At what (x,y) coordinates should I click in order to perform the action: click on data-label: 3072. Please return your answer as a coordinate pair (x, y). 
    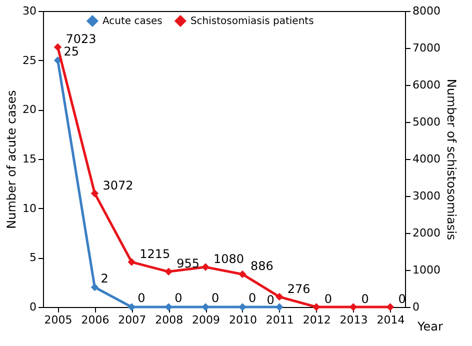
    Looking at the image, I should click on (118, 185).